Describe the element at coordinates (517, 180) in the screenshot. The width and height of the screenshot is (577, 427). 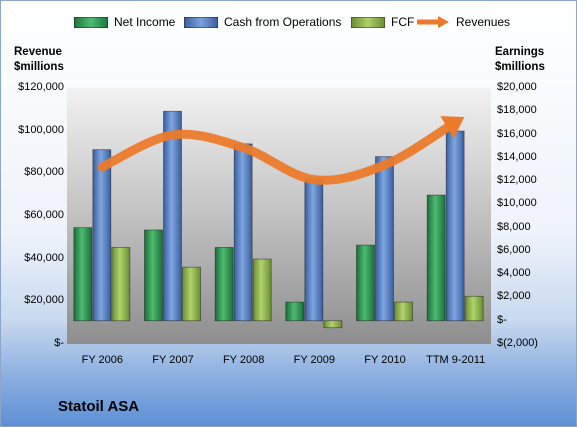
I see `right-axis-tick-label: $12,000` at that location.